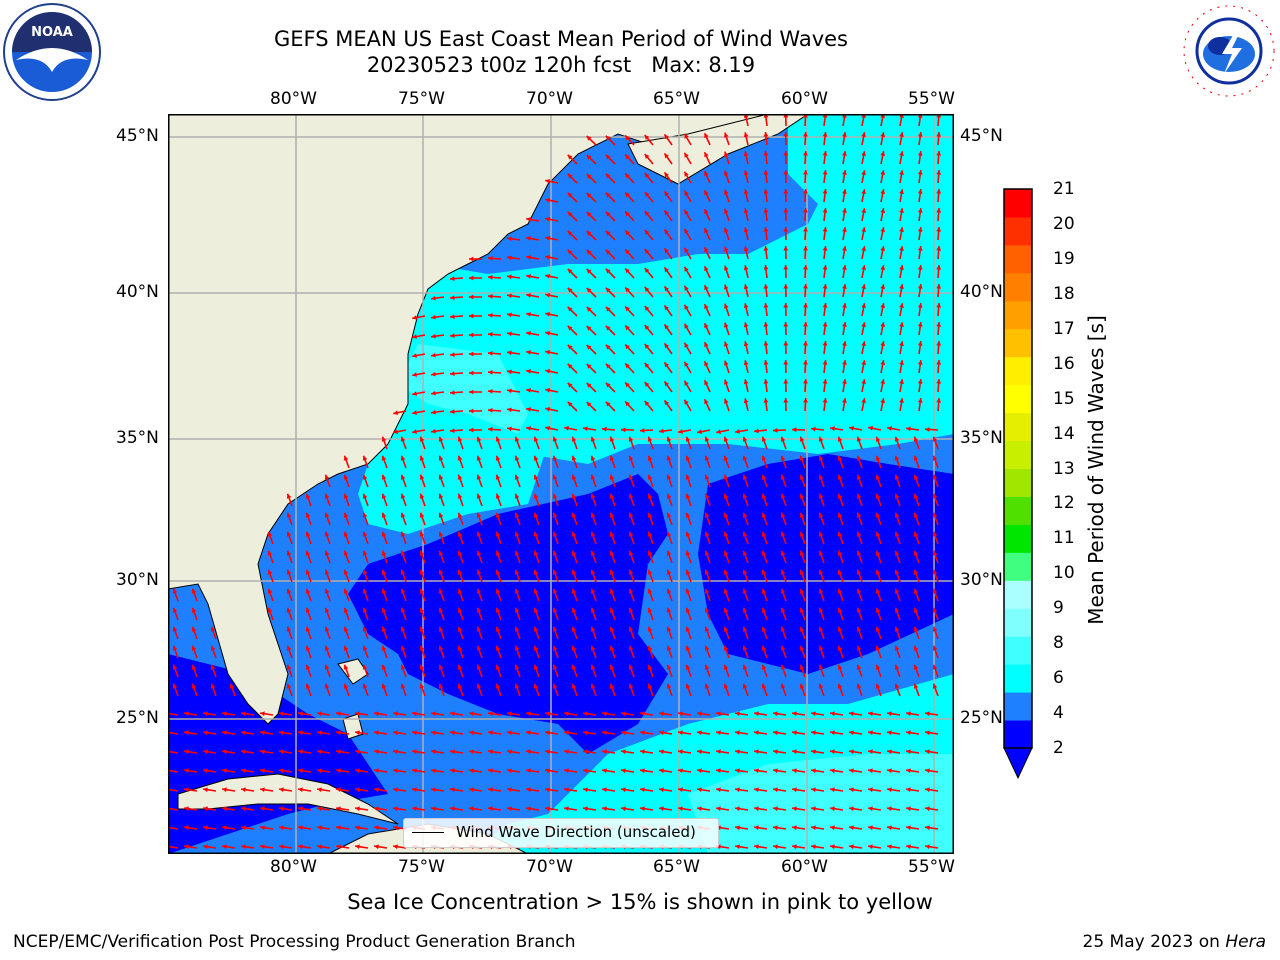 The height and width of the screenshot is (960, 1280). What do you see at coordinates (463, 389) in the screenshot?
I see `period-region-lightcyan` at bounding box center [463, 389].